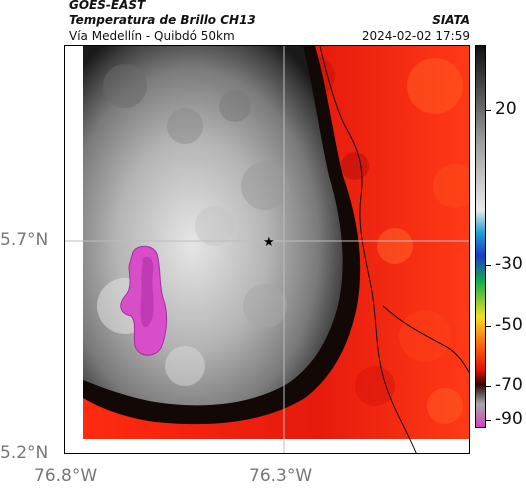  Describe the element at coordinates (425, 339) in the screenshot. I see `border-line-east` at that location.